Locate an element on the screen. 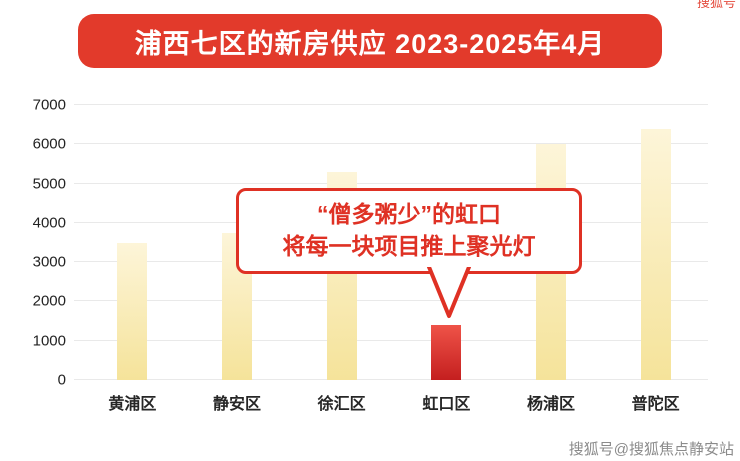 The image size is (740, 461). y-axis-tick-label: 4000 is located at coordinates (49, 223).